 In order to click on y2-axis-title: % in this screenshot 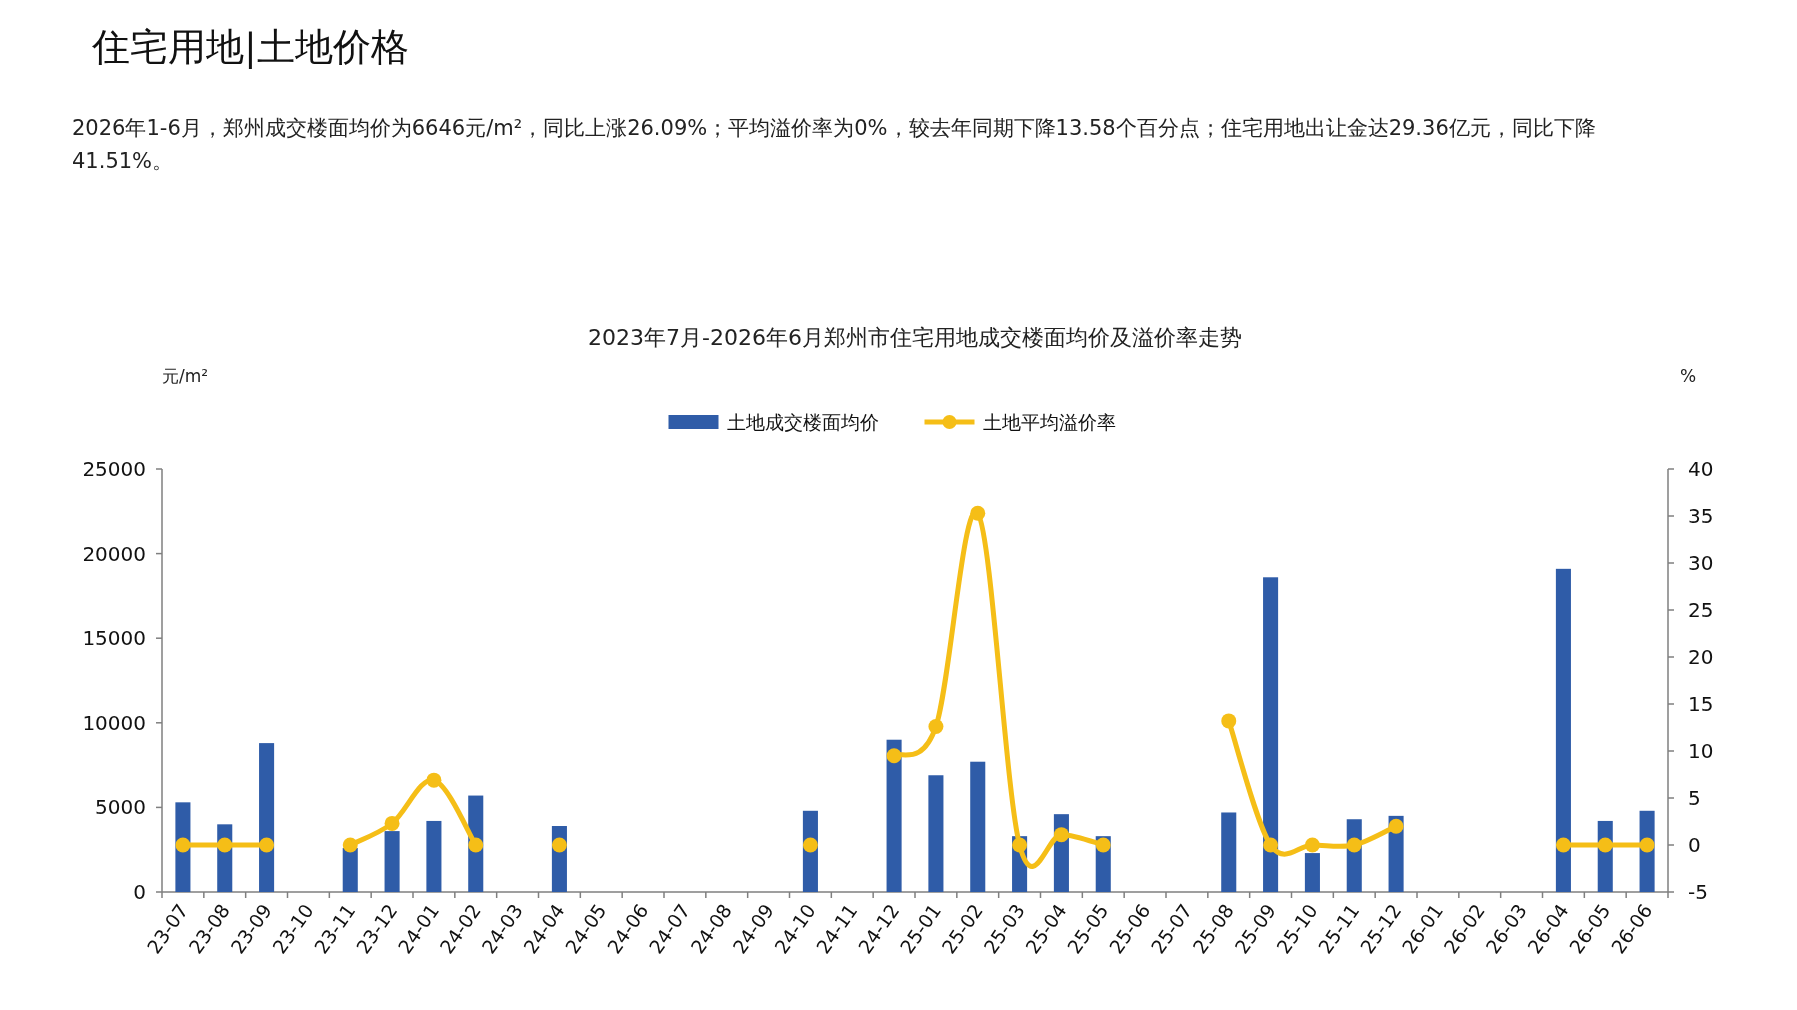, I will do `click(1688, 376)`.